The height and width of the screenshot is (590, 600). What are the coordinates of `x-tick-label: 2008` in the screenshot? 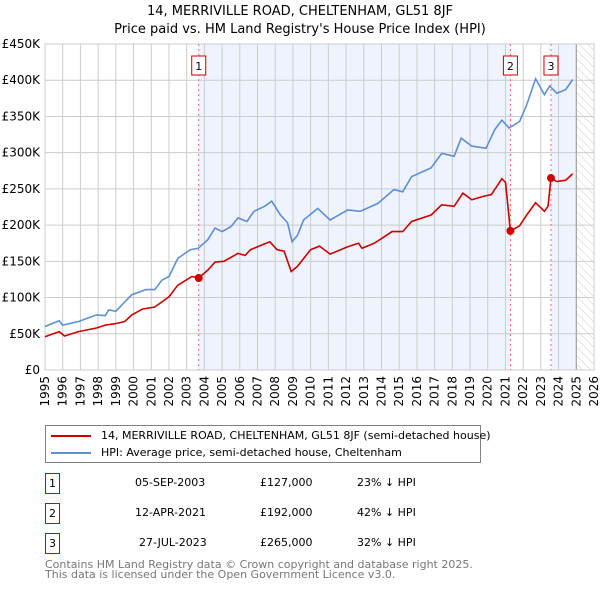 It's located at (275, 391).